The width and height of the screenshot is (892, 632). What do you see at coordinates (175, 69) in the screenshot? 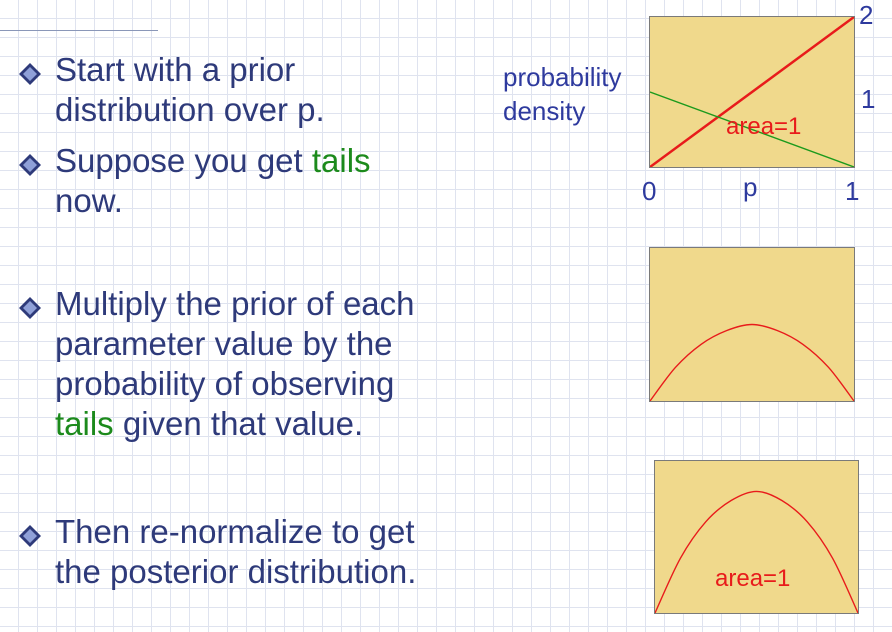
I see `bullet-text: Start with a prior` at bounding box center [175, 69].